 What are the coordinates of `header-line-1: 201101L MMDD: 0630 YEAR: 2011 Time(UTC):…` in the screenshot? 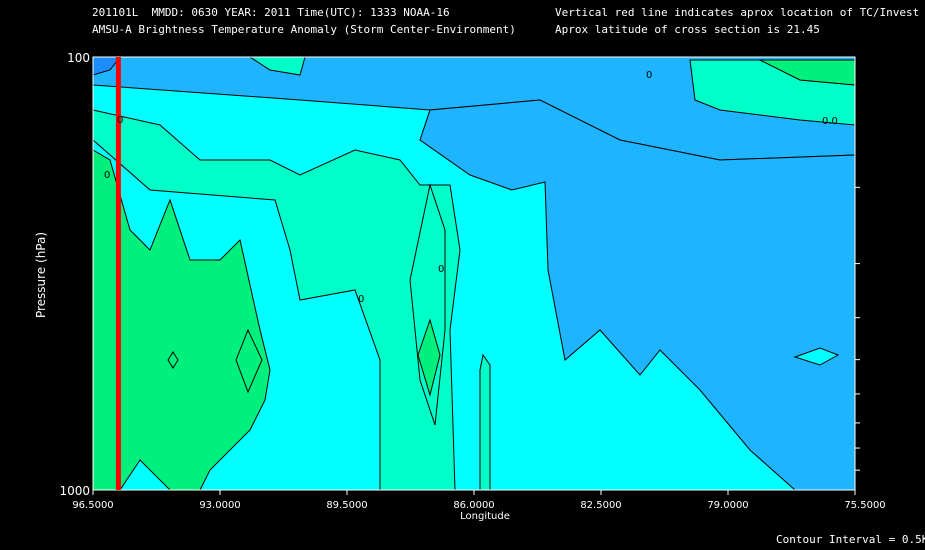 It's located at (271, 12).